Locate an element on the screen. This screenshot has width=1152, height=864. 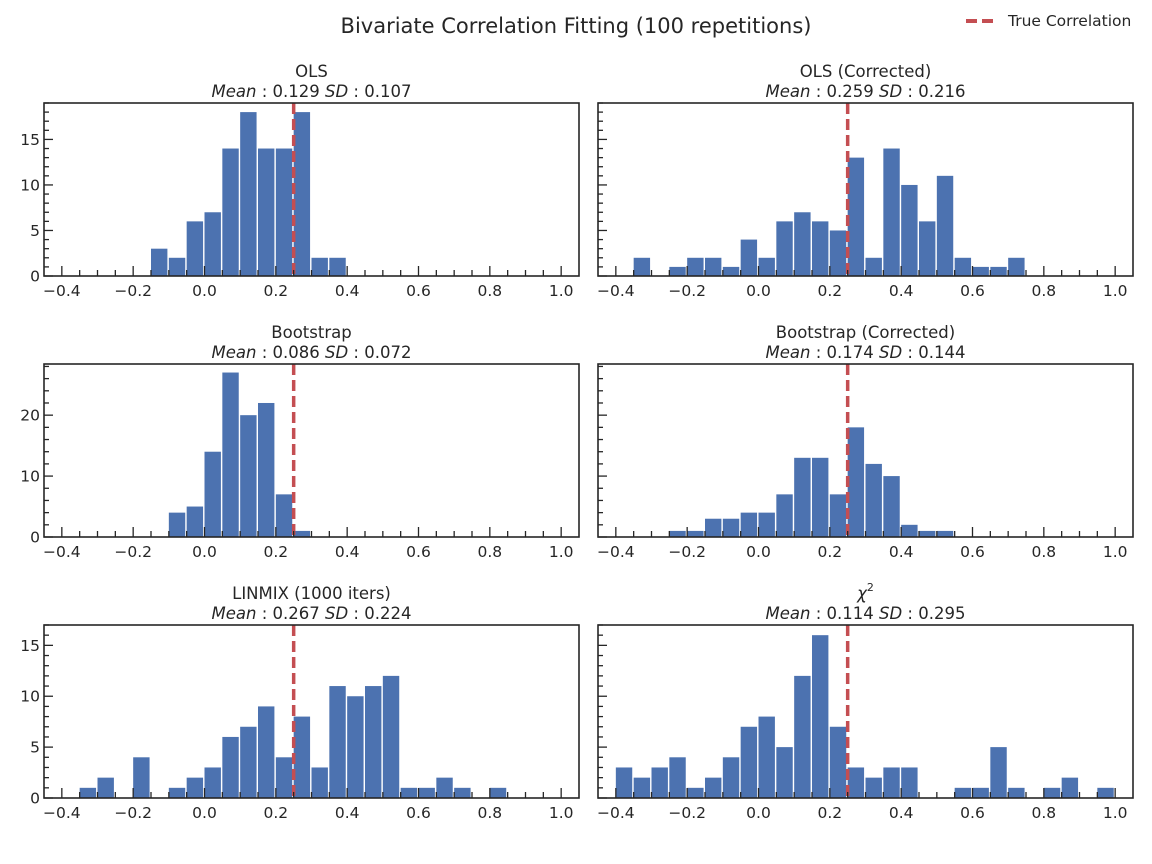
subplot-stats: Mean : 0.174 SD : 0.144 is located at coordinates (866, 352).